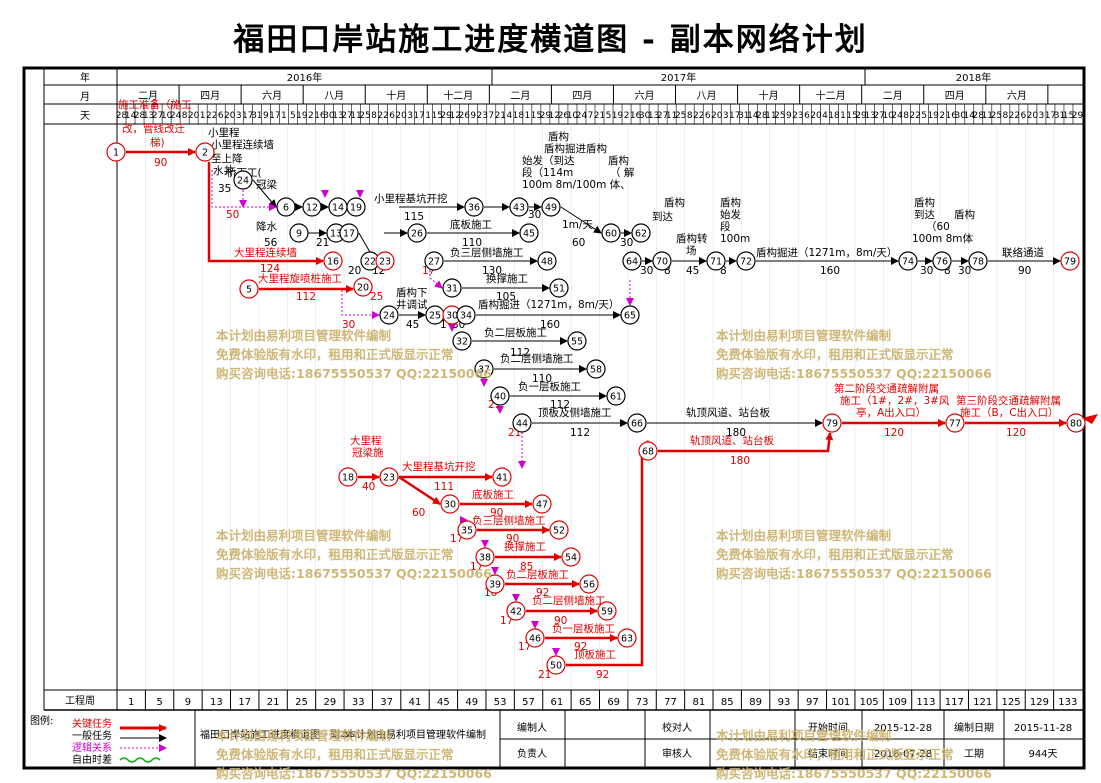 The image size is (1101, 783). What do you see at coordinates (500, 702) in the screenshot?
I see `week-label: 53` at bounding box center [500, 702].